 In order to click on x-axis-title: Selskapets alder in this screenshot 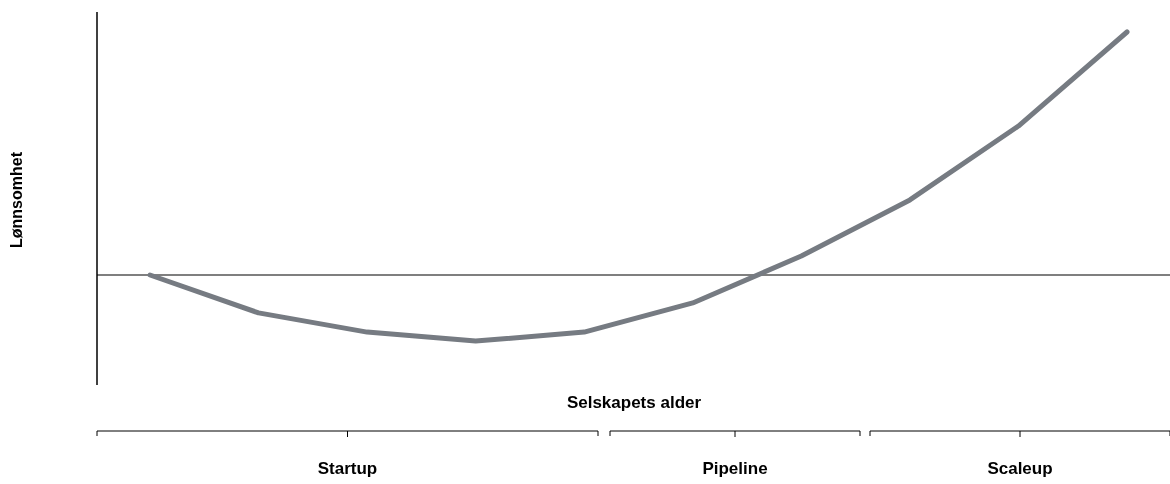, I will do `click(634, 403)`.